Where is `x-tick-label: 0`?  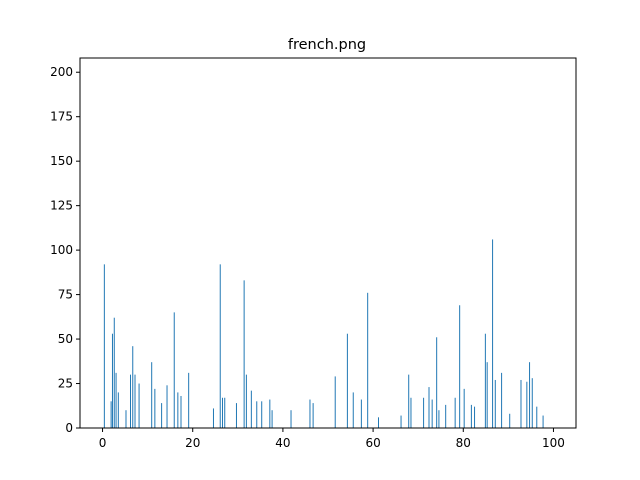 x-tick-label: 0 is located at coordinates (103, 443).